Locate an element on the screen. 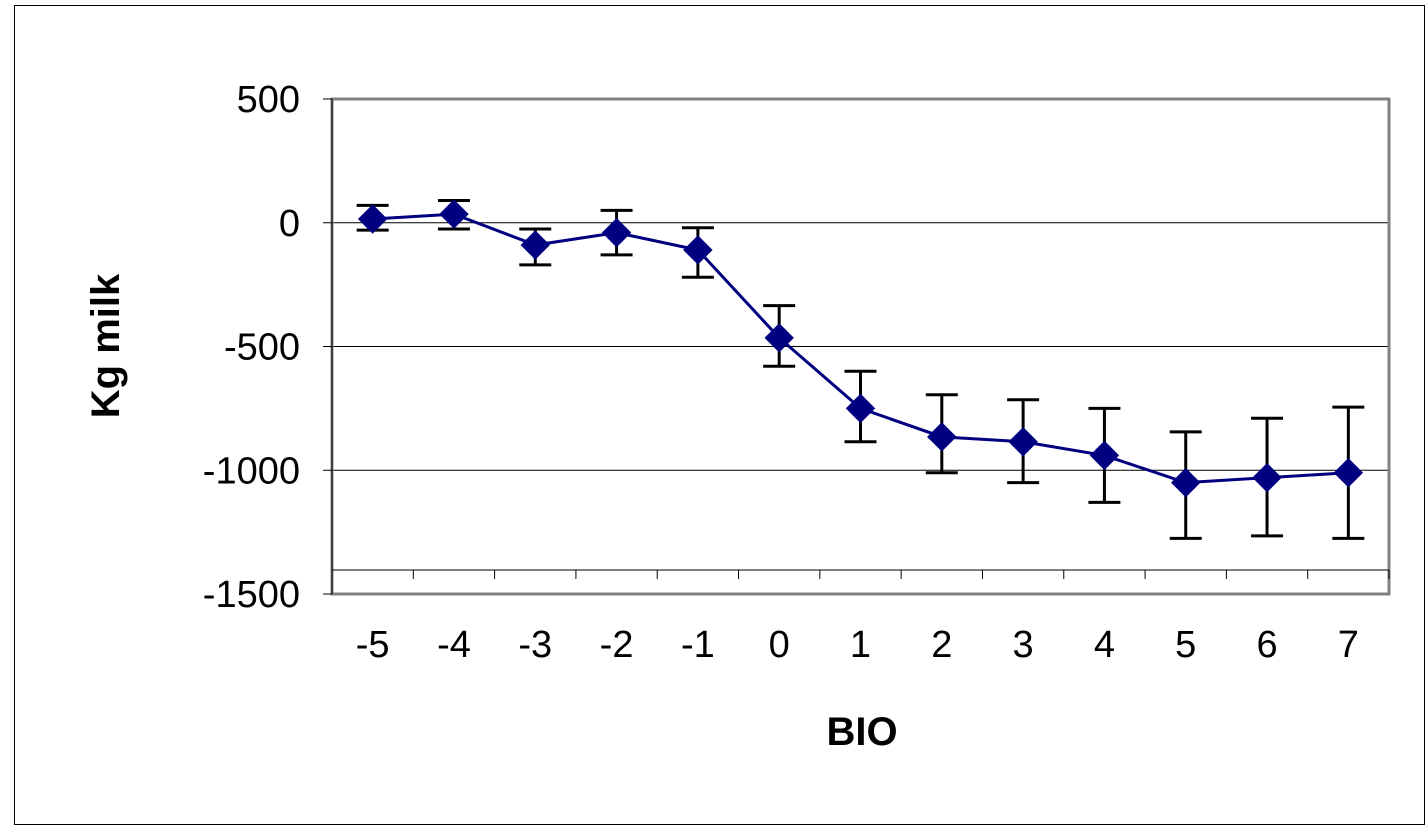 The width and height of the screenshot is (1427, 828). x-axis-ticks: -5 -4 -3 -2 -1 0 1 2 3 4 5 6 7 is located at coordinates (860, 617).